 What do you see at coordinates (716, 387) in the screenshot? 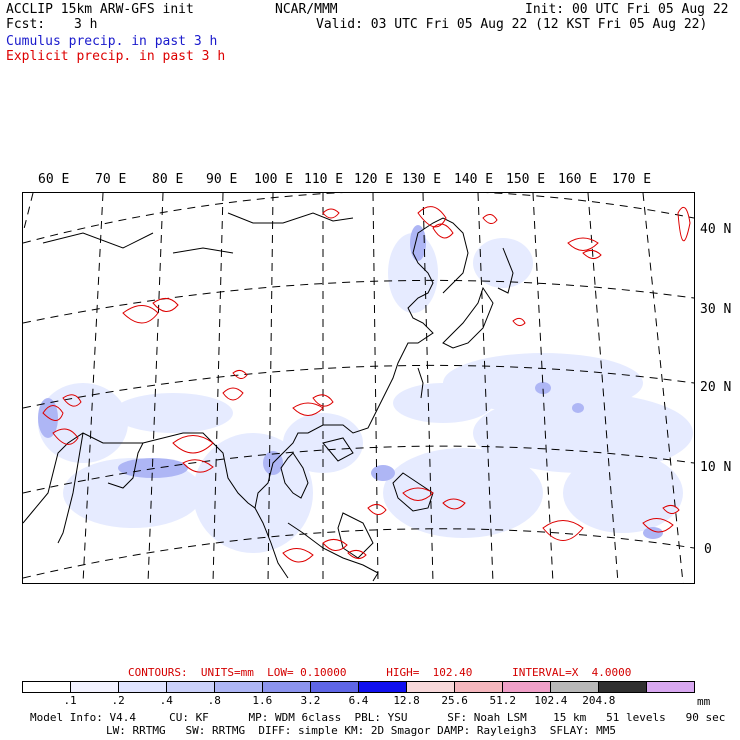
I see `latitude-label: 20 N` at bounding box center [716, 387].